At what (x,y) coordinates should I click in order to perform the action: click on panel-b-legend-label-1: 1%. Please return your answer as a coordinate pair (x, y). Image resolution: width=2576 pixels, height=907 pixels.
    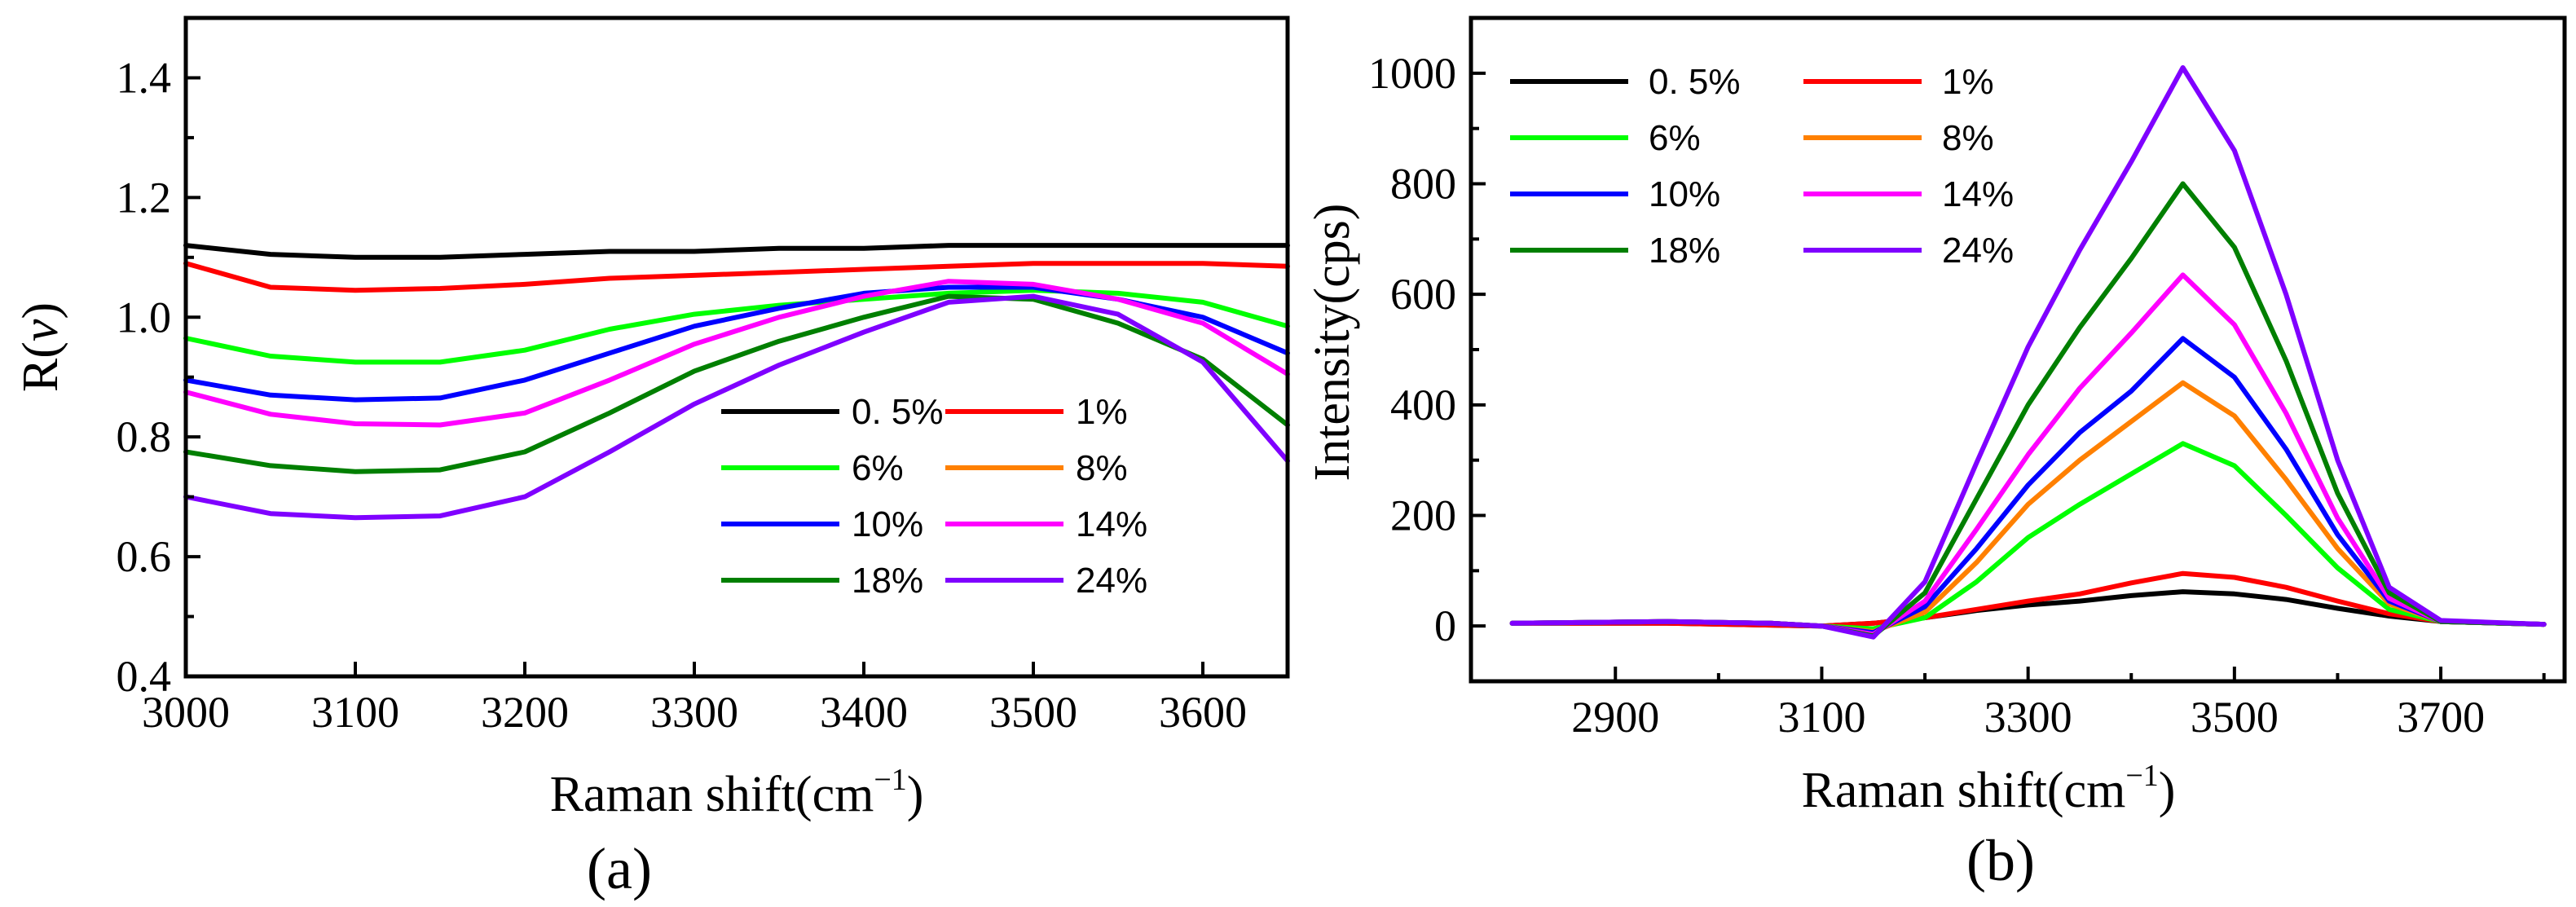
    Looking at the image, I should click on (1968, 82).